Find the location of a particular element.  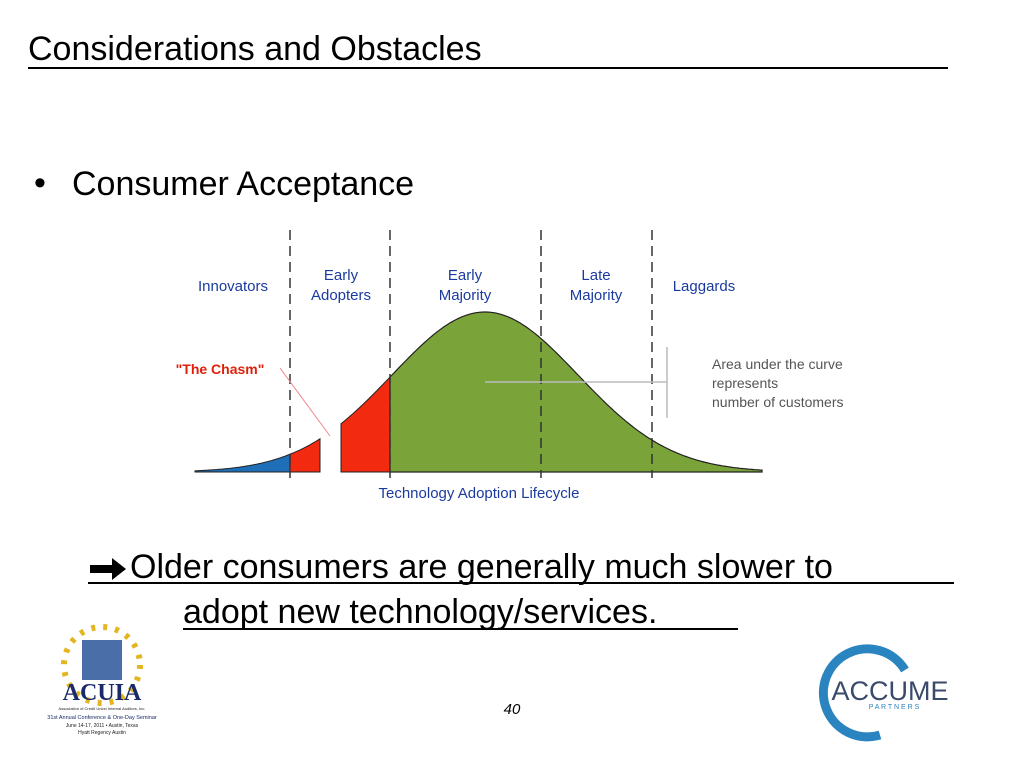

logo-emblem is located at coordinates (102, 660).